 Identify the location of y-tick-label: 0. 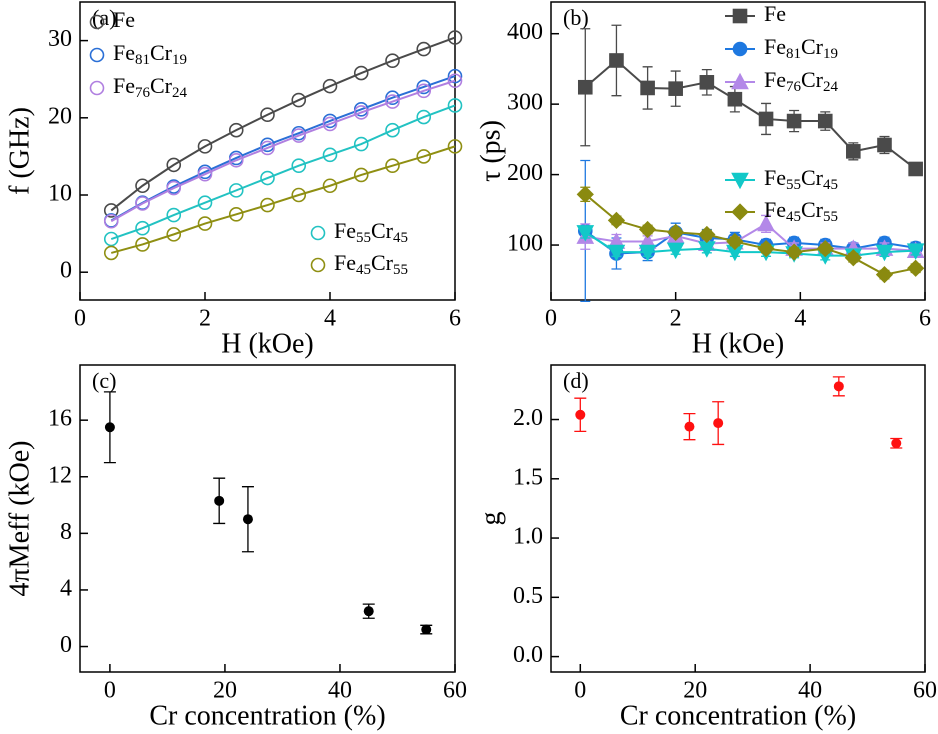
(66, 645).